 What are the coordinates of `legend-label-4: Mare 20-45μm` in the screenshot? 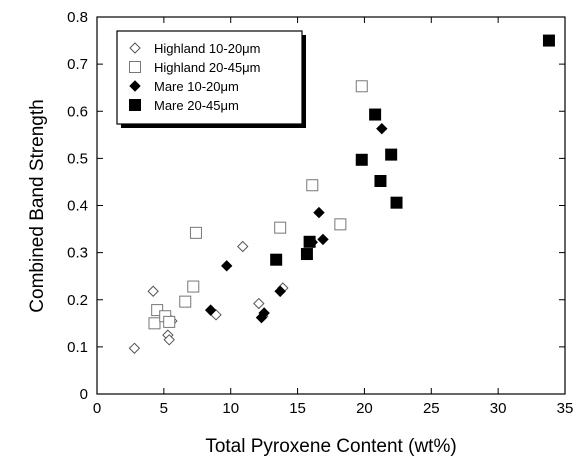 It's located at (196, 105).